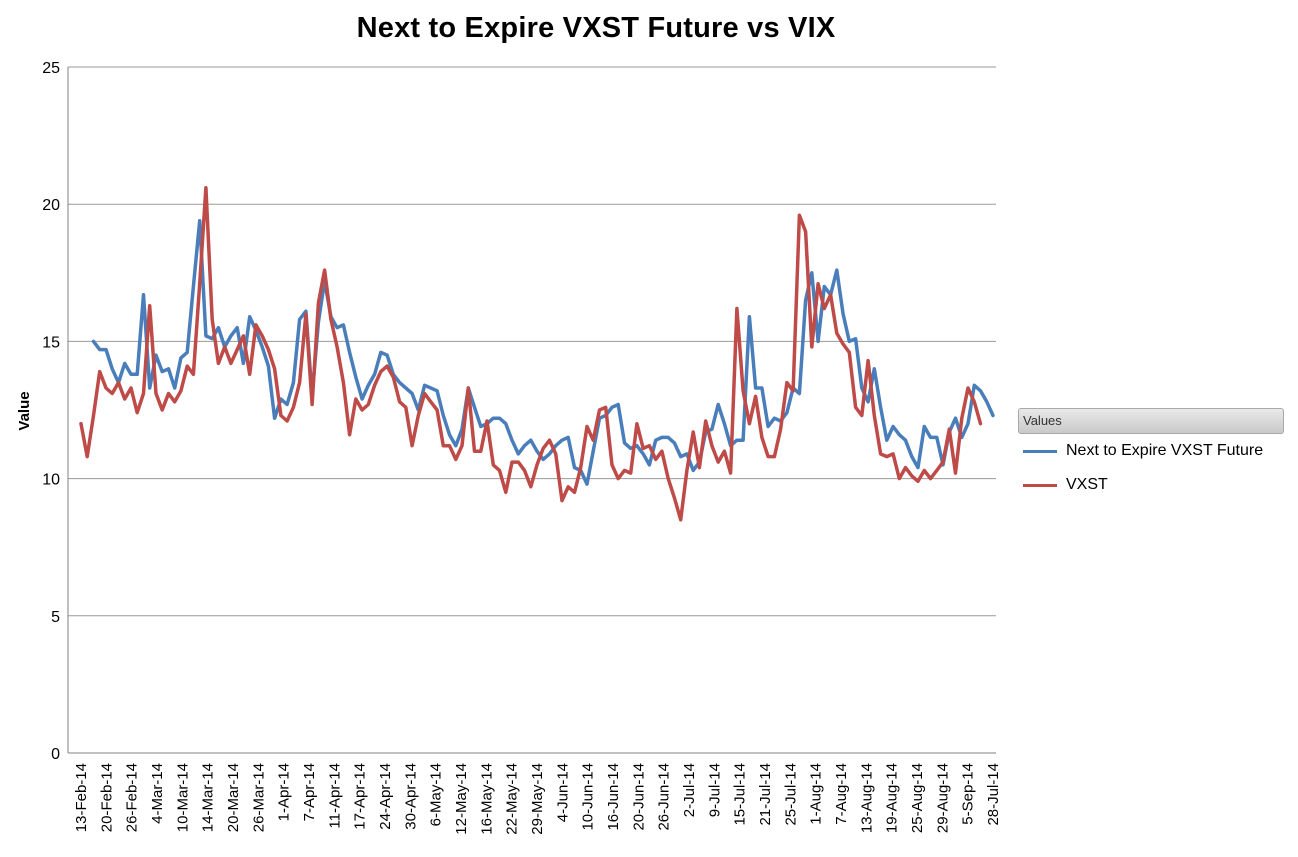 The height and width of the screenshot is (857, 1298). I want to click on legend-label-vxst-future: Next to Expire VXST Future, so click(1165, 450).